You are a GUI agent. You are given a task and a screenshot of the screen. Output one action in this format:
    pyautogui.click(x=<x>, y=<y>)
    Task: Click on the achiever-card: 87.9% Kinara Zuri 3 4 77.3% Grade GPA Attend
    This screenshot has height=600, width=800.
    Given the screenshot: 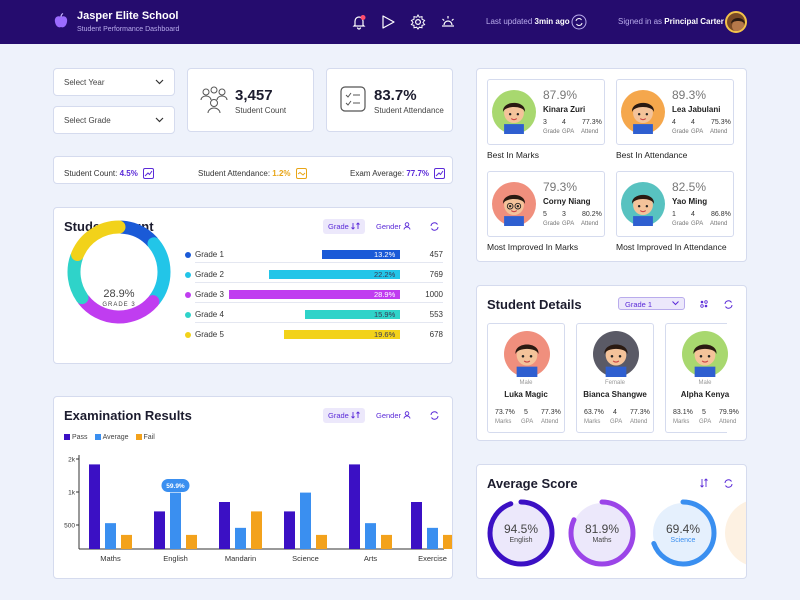 What is the action you would take?
    pyautogui.click(x=546, y=112)
    